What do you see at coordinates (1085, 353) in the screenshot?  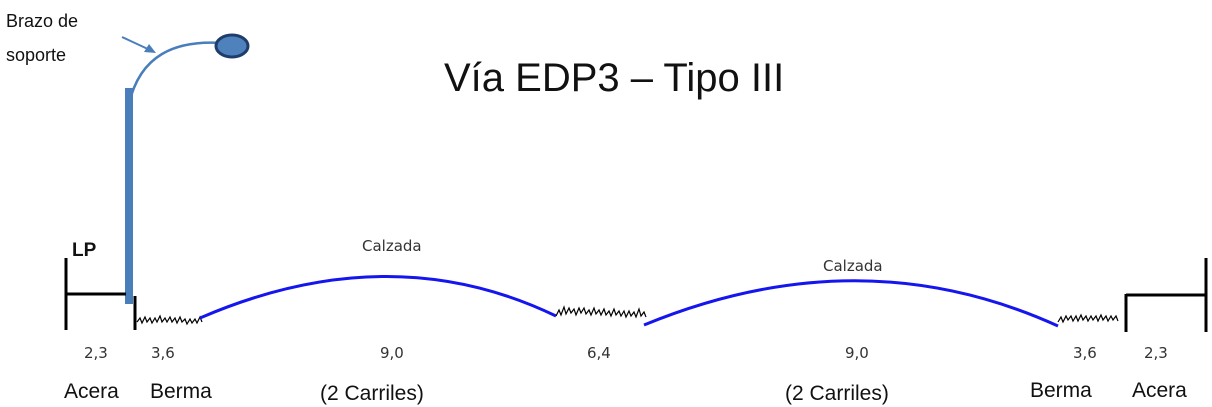 I see `dim-right-berm: 3,6` at bounding box center [1085, 353].